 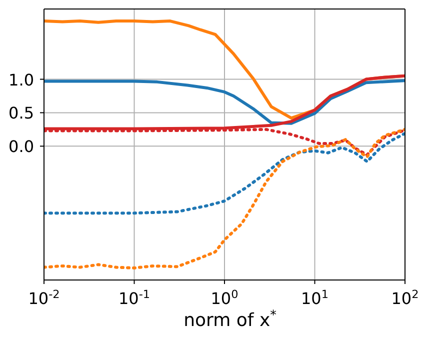 I want to click on x-tick-label: 10$^{2}$, so click(x=405, y=298).